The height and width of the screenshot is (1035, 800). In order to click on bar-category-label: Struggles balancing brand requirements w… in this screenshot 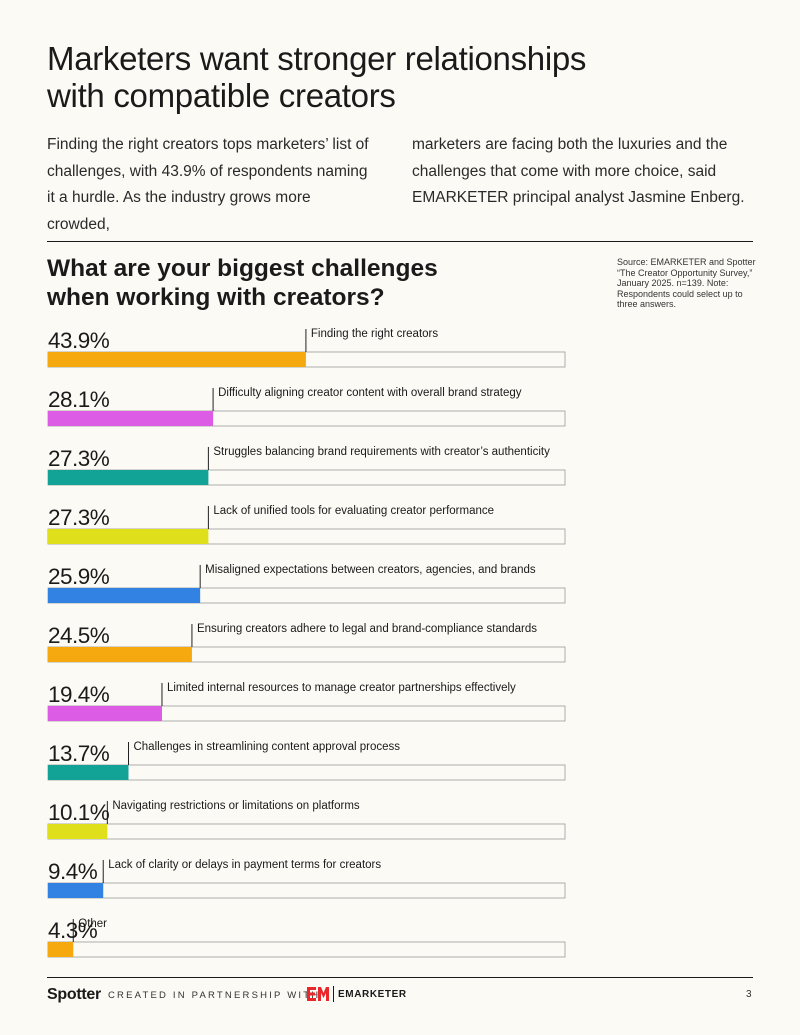, I will do `click(381, 452)`.